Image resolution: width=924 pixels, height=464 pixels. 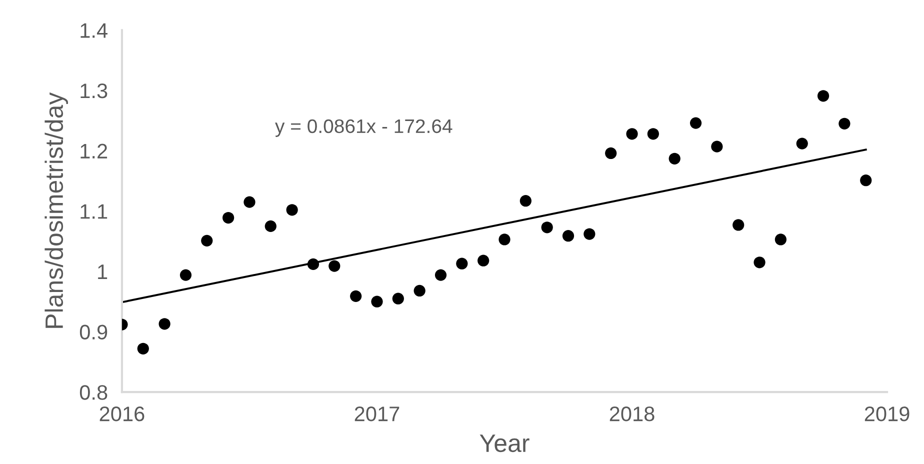 I want to click on x-tick-label: 2016, so click(x=122, y=414).